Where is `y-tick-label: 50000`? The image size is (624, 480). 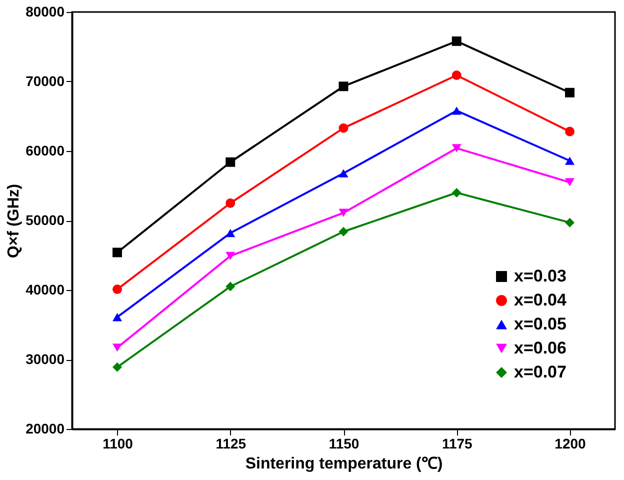 y-tick-label: 50000 is located at coordinates (45, 220).